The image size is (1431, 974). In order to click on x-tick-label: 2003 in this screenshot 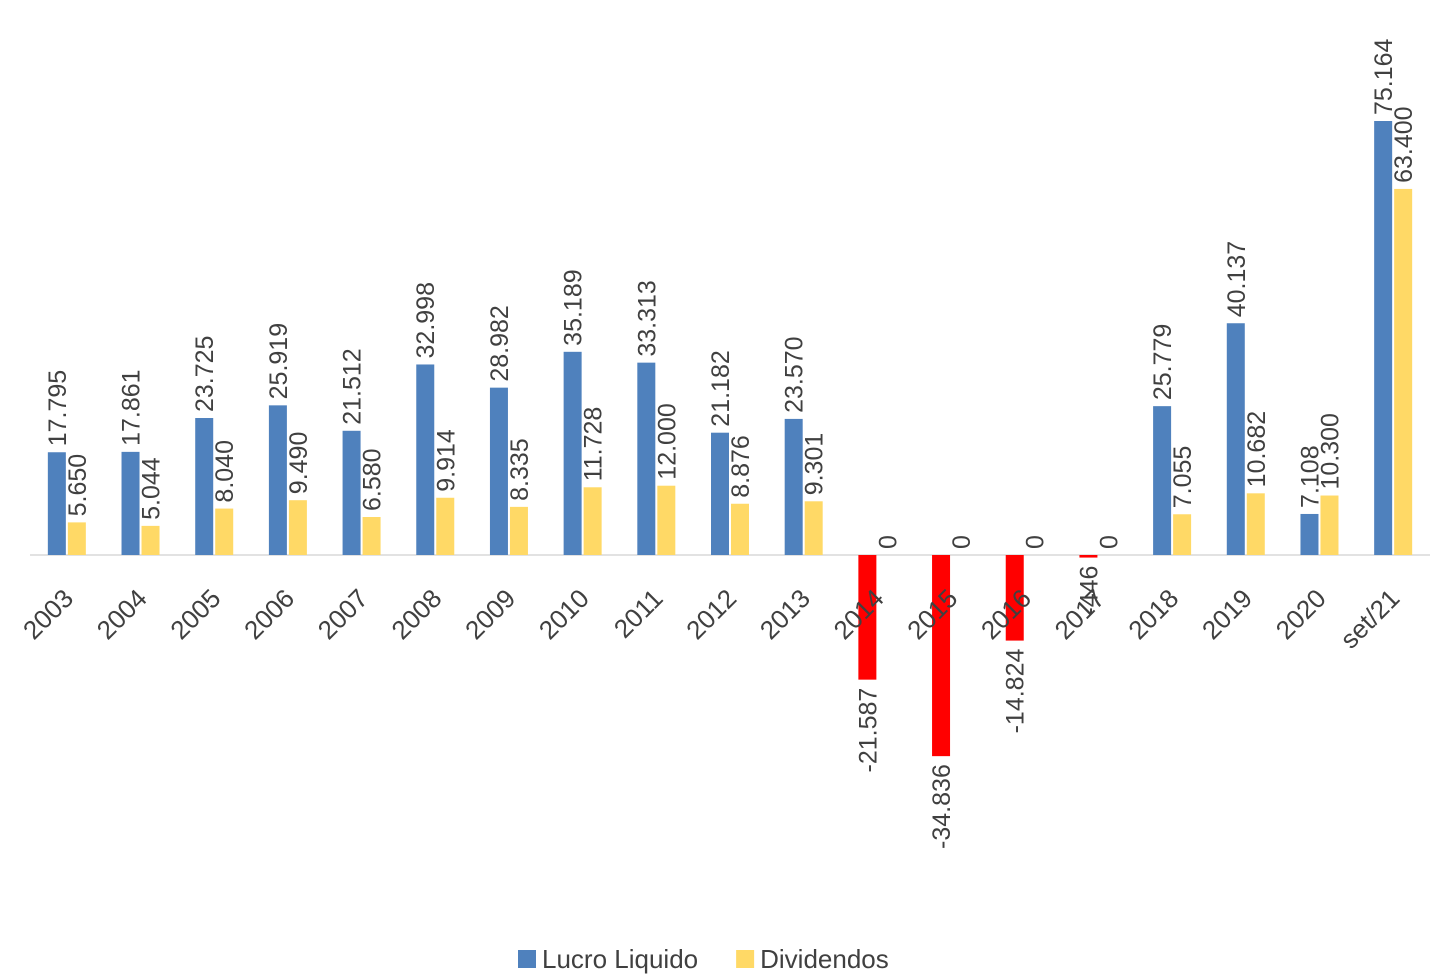, I will do `click(48, 614)`.